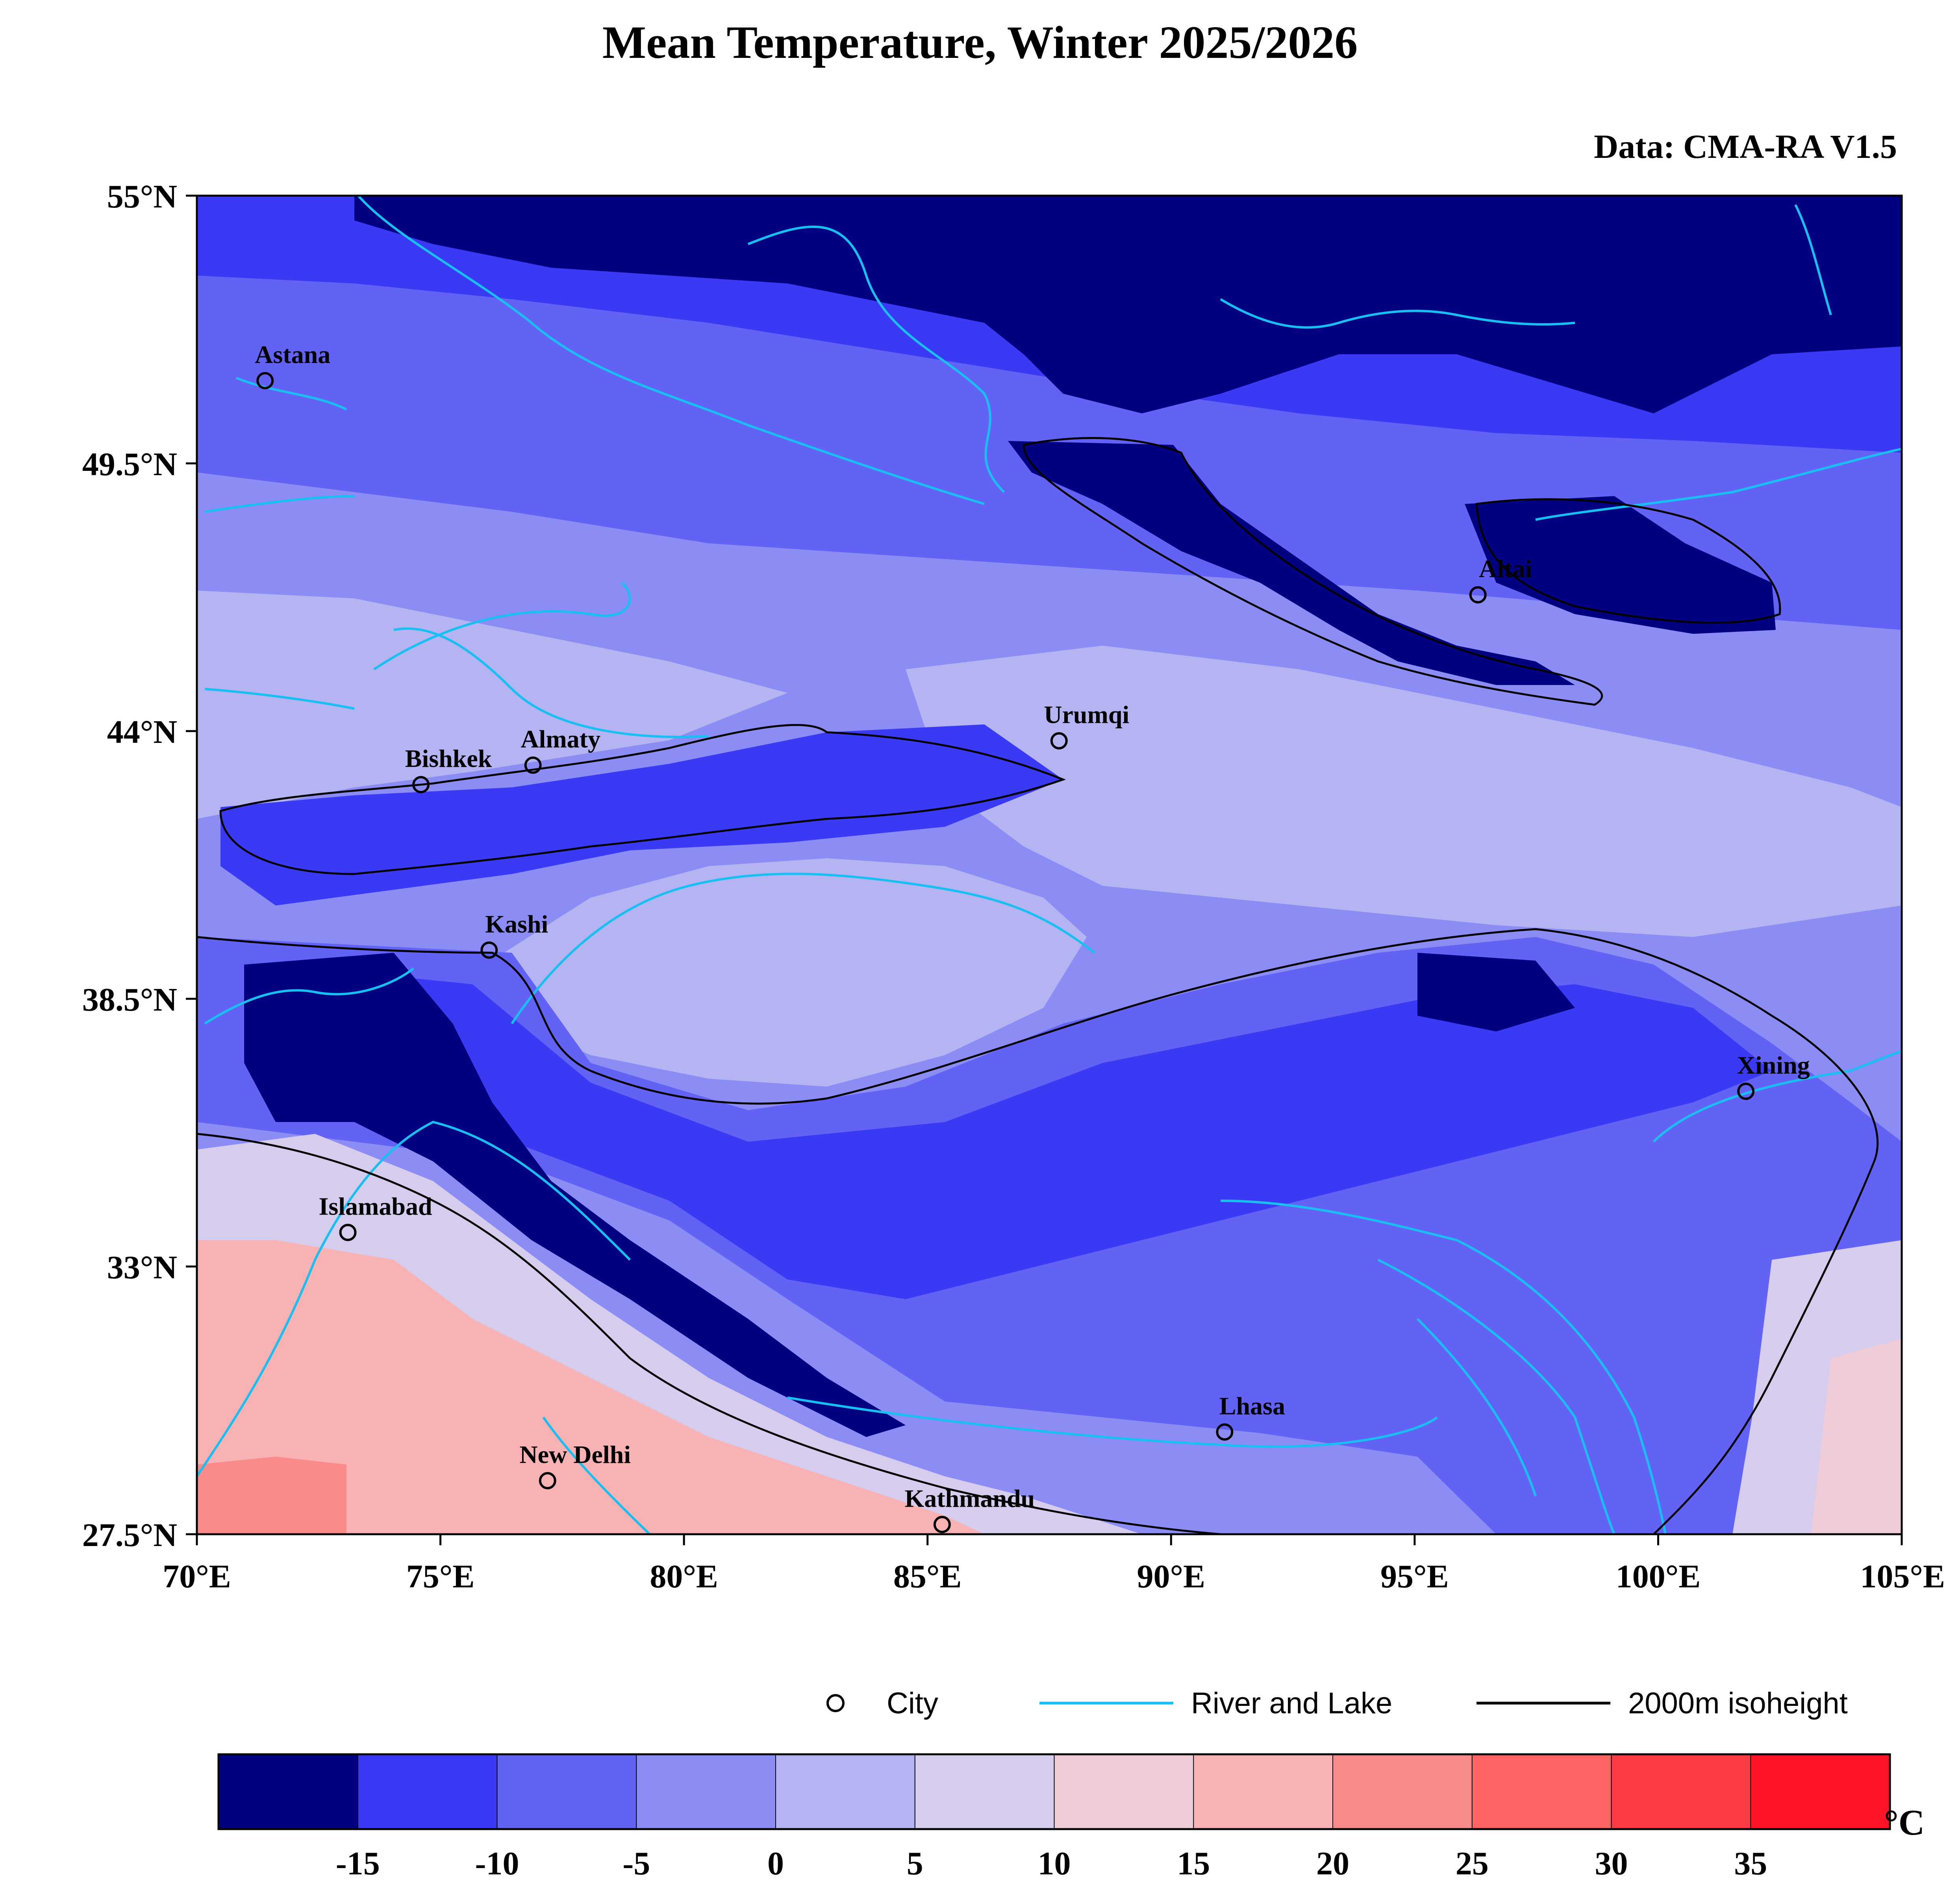  I want to click on river-yarlung-tsangpo, so click(1112, 1422).